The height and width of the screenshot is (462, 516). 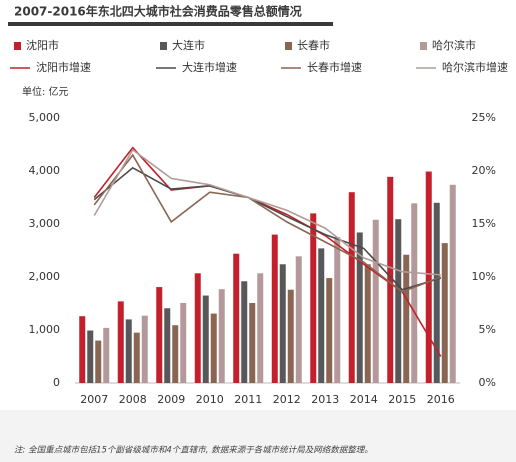 What do you see at coordinates (287, 399) in the screenshot?
I see `x-tick-label: 2012` at bounding box center [287, 399].